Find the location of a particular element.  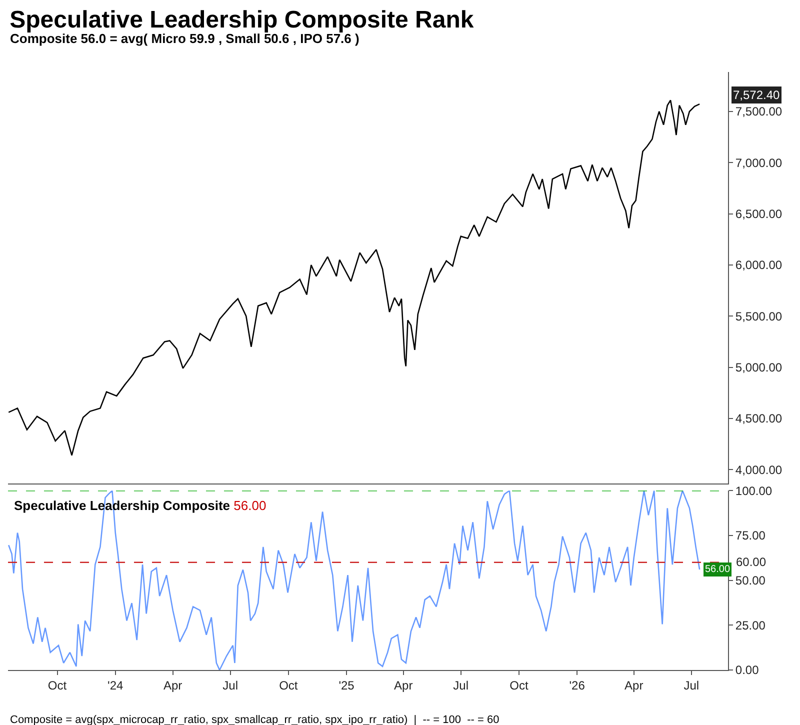

y-tick-label: 6,000.00 is located at coordinates (758, 265).